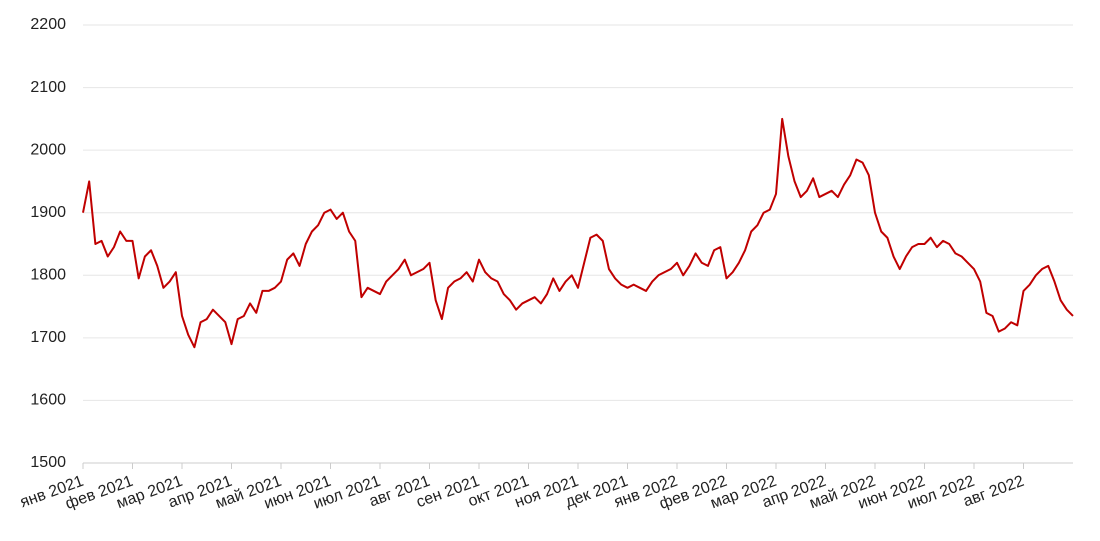 The height and width of the screenshot is (541, 1100). I want to click on y-tick-label: 2000, so click(48, 149).